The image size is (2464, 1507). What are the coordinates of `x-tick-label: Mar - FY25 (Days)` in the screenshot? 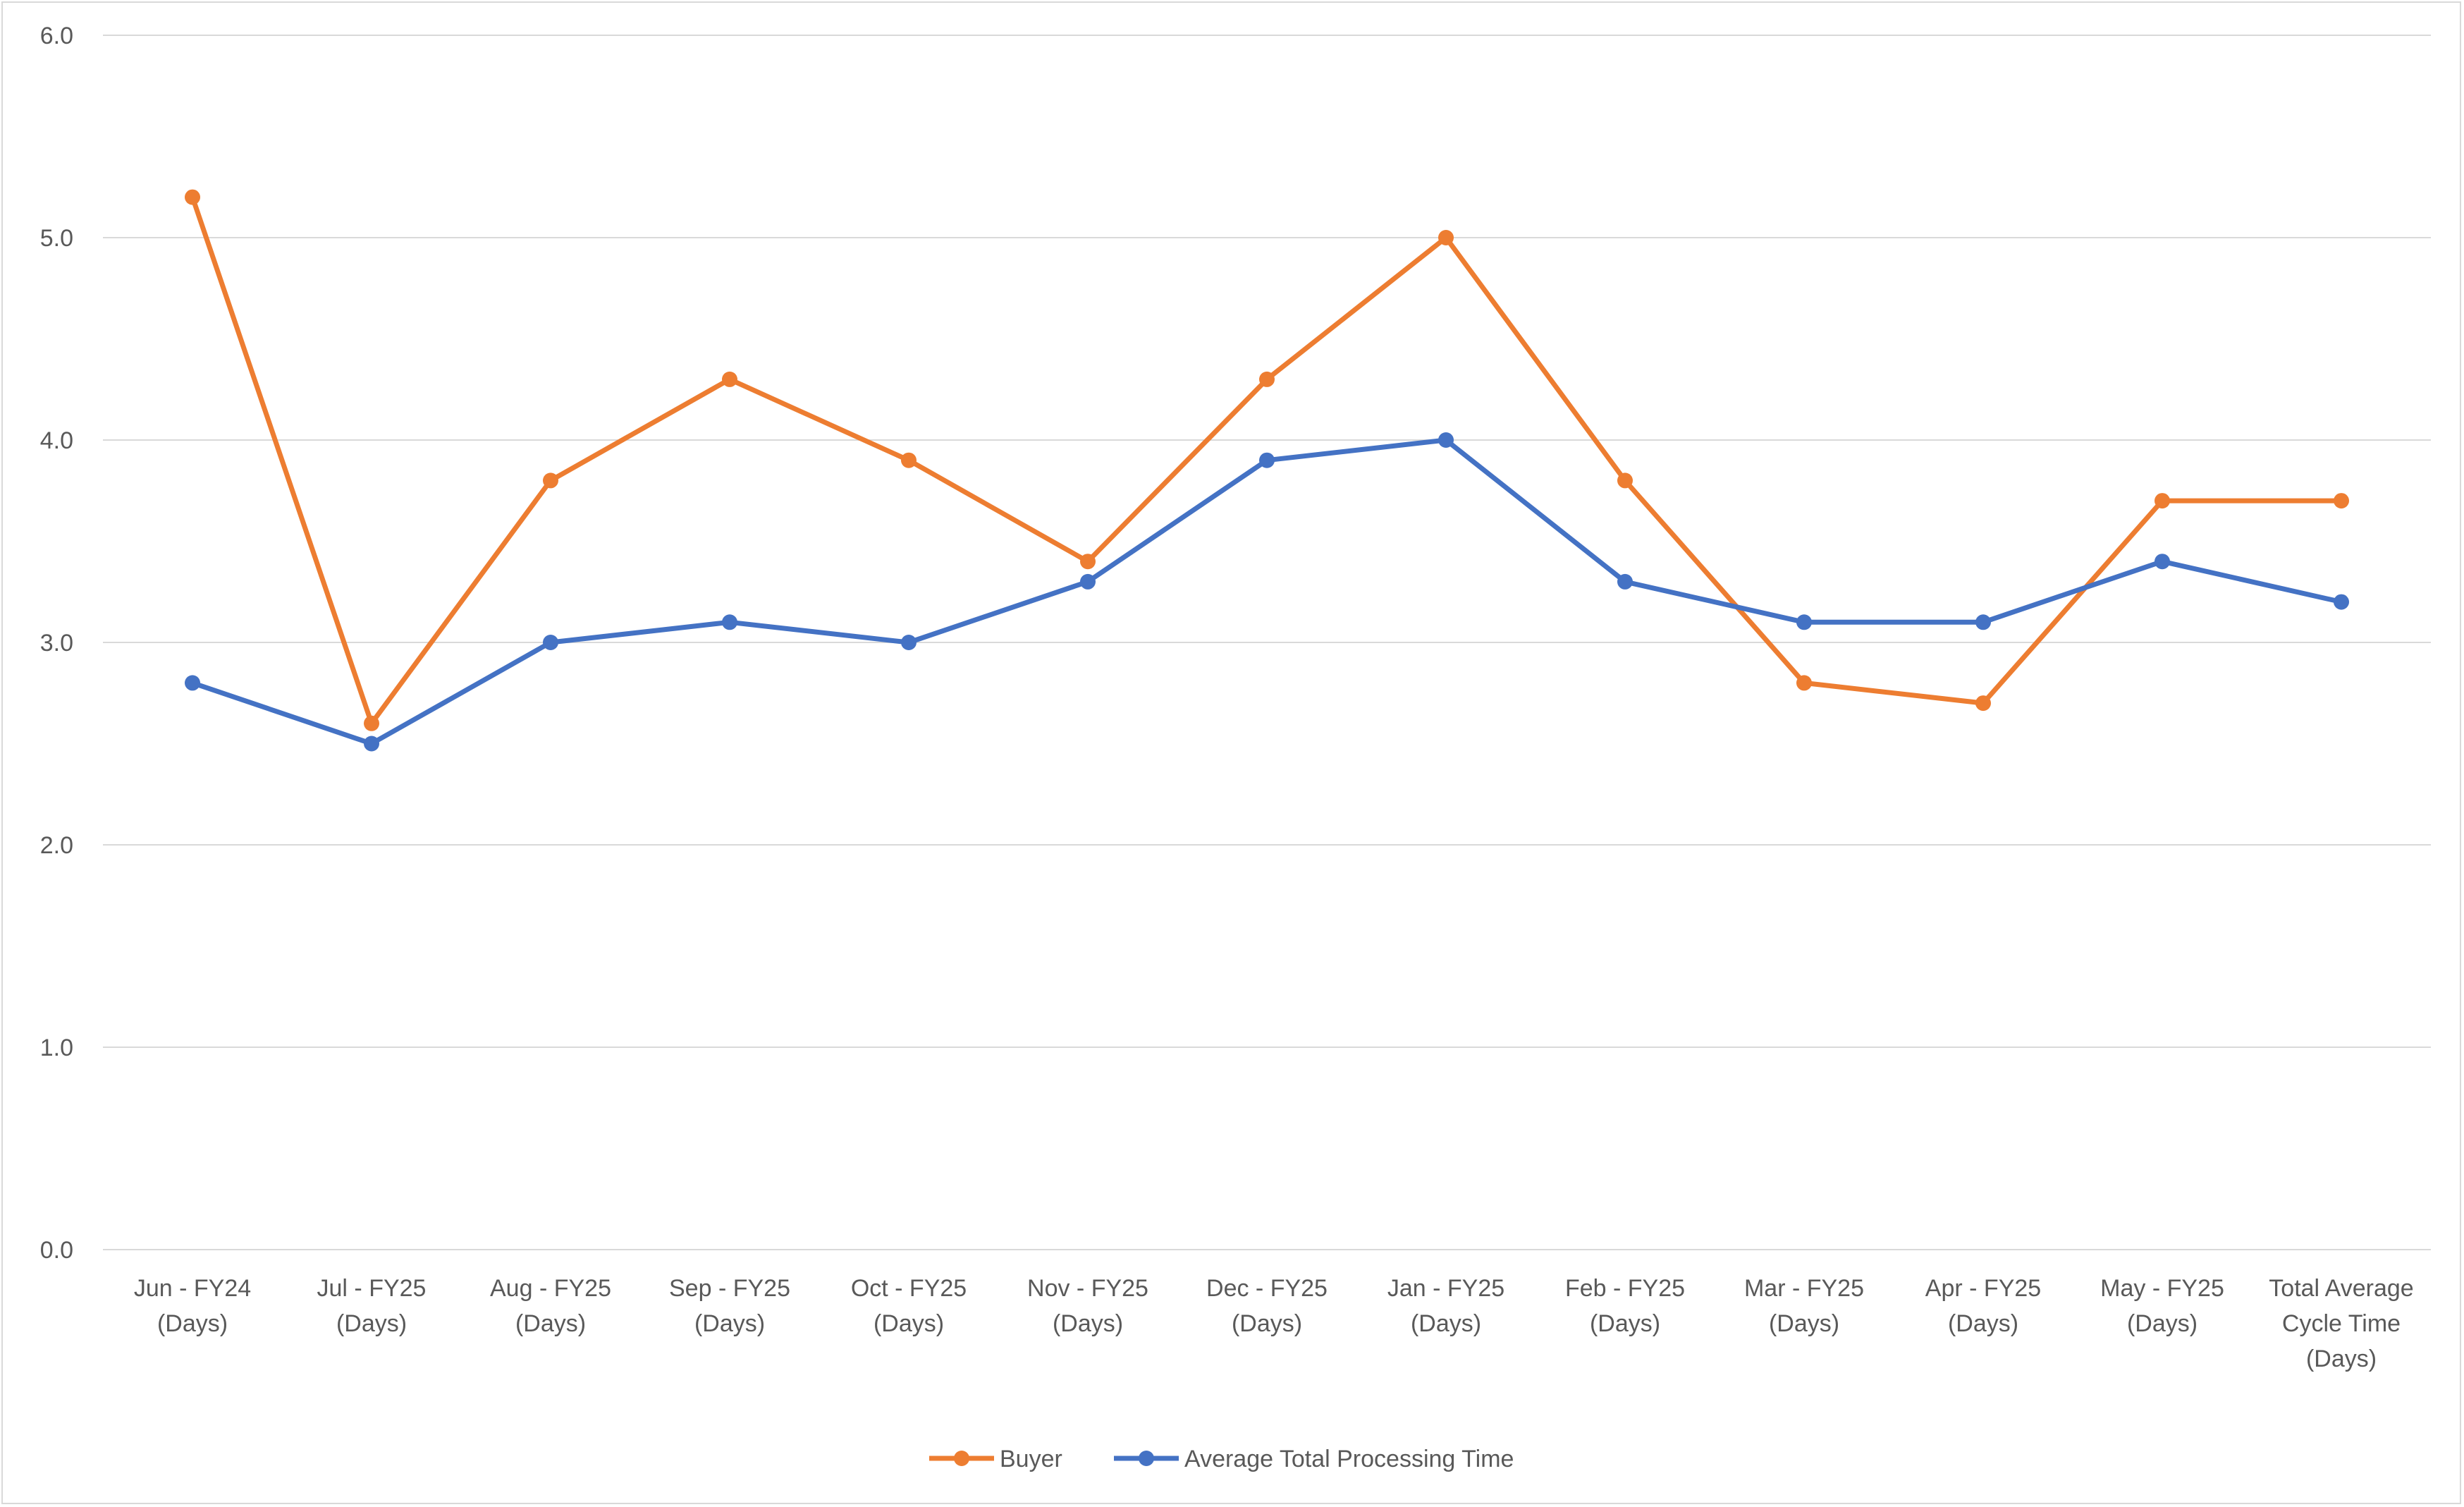 It's located at (1804, 1306).